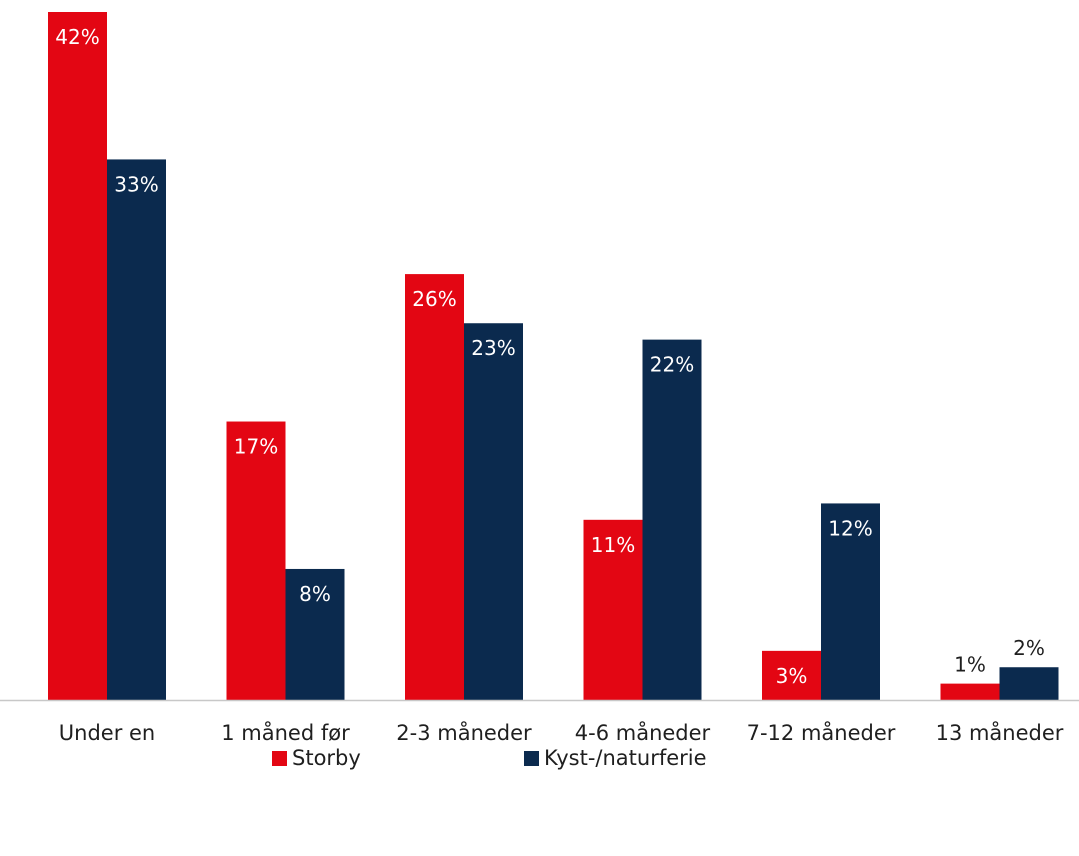  Describe the element at coordinates (613, 545) in the screenshot. I see `data-label-storby-3: 11%` at that location.